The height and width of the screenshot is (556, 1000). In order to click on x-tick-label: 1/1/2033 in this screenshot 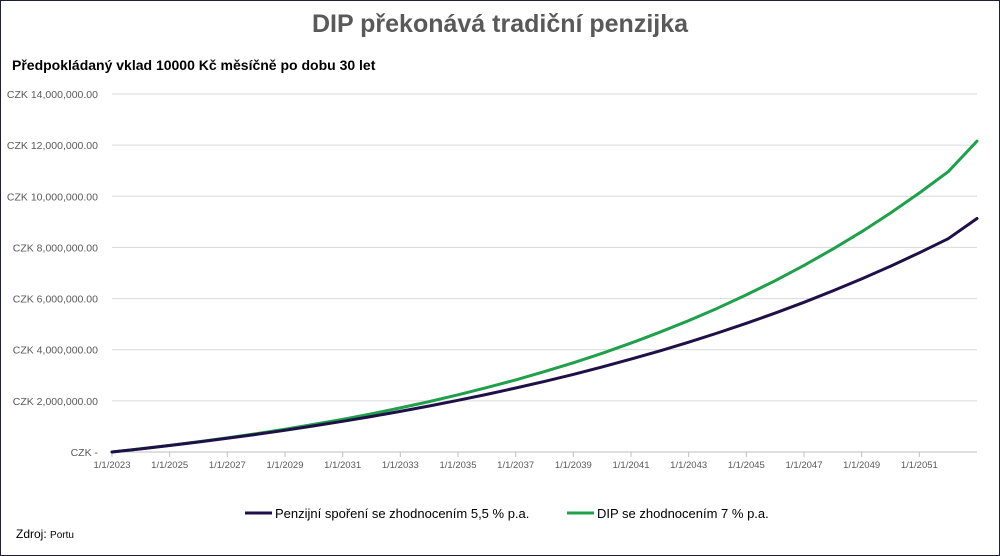, I will do `click(400, 465)`.